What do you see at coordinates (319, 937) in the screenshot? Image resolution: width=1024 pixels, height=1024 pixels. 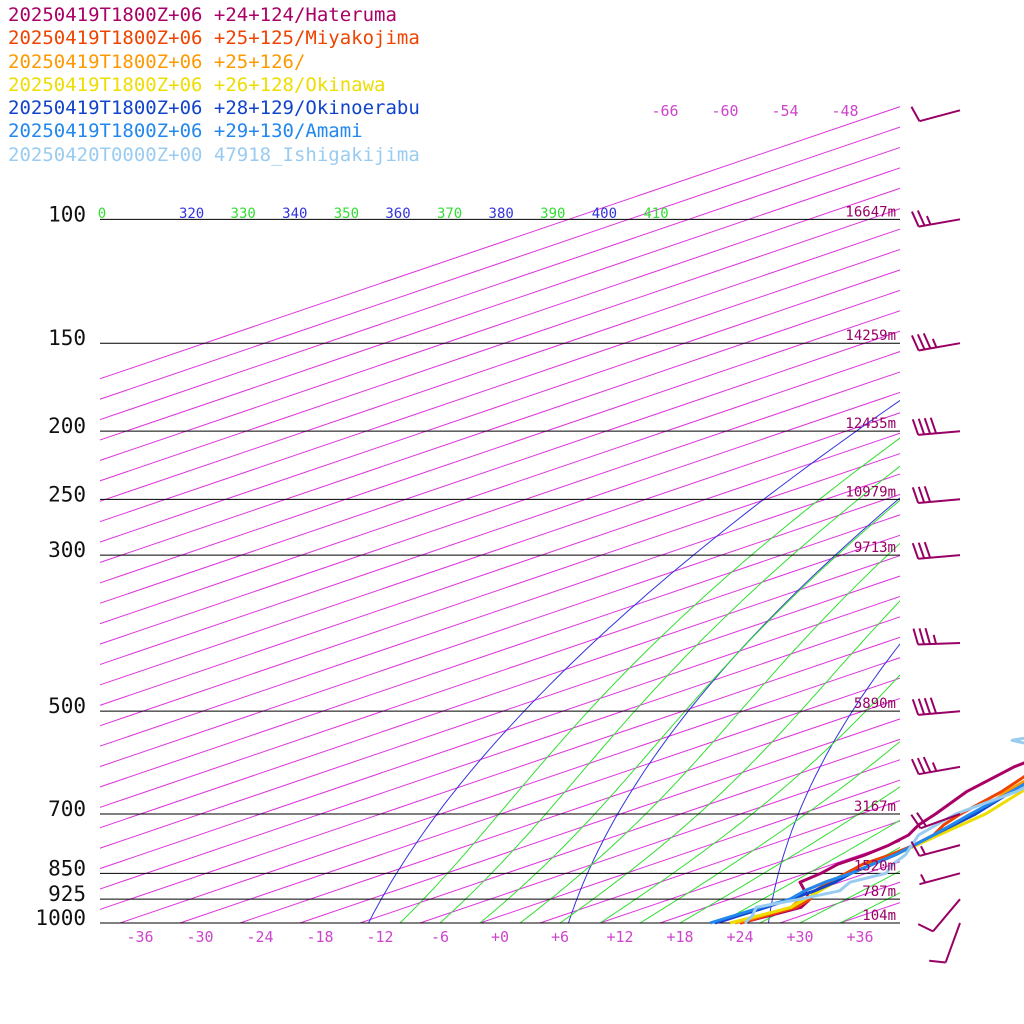 I see `temperature-tick-label: -18` at bounding box center [319, 937].